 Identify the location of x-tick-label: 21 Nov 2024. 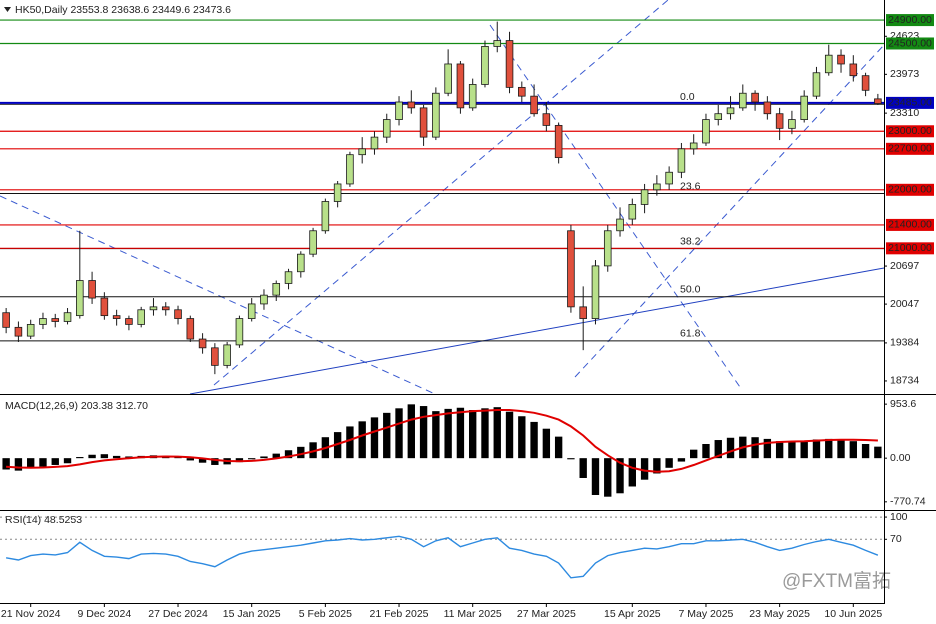
(31, 614).